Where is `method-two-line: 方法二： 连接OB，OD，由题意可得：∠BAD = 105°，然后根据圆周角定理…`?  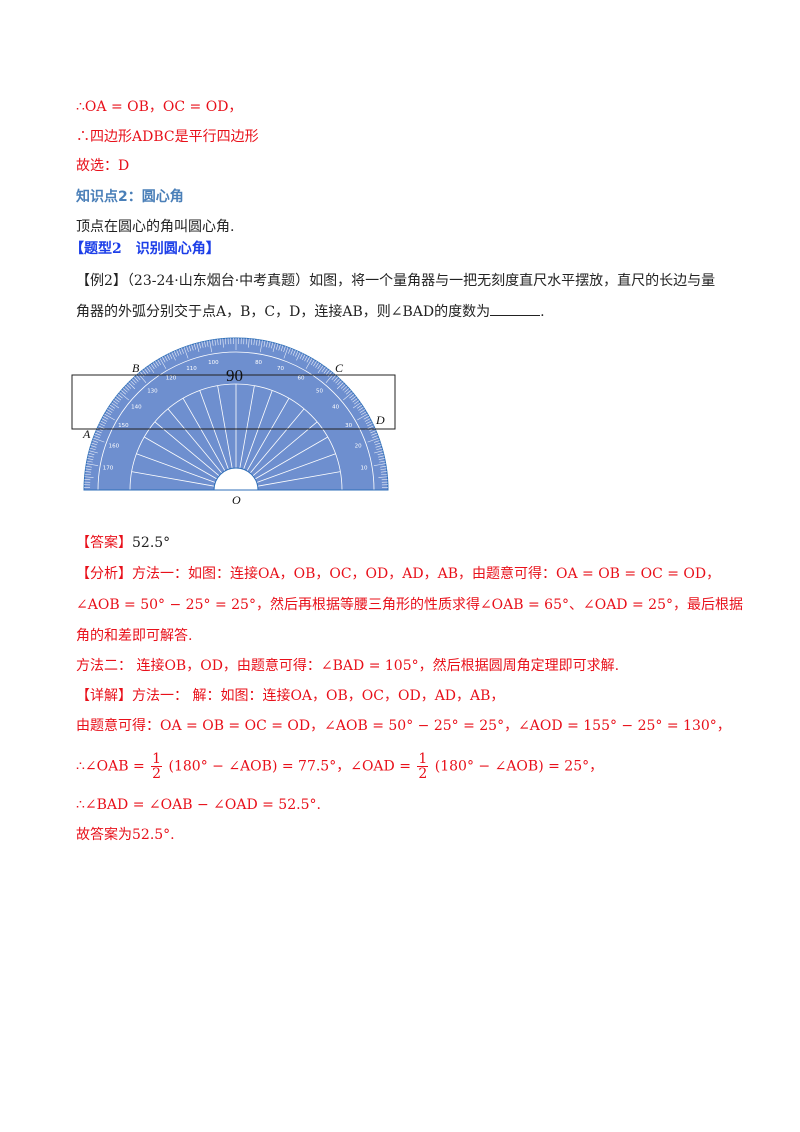 method-two-line: 方法二： 连接OB，OD，由题意可得：∠BAD = 105°，然后根据圆周角定理… is located at coordinates (348, 666).